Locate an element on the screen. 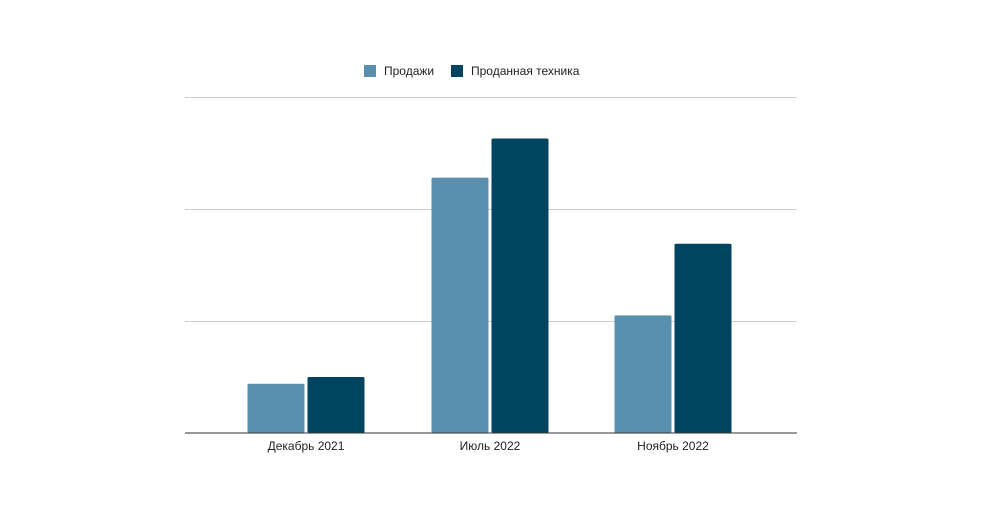 The width and height of the screenshot is (1000, 515). x-tick-labels: Декабрь 2021 Июль 2022 Ноябрь 2022 is located at coordinates (489, 446).